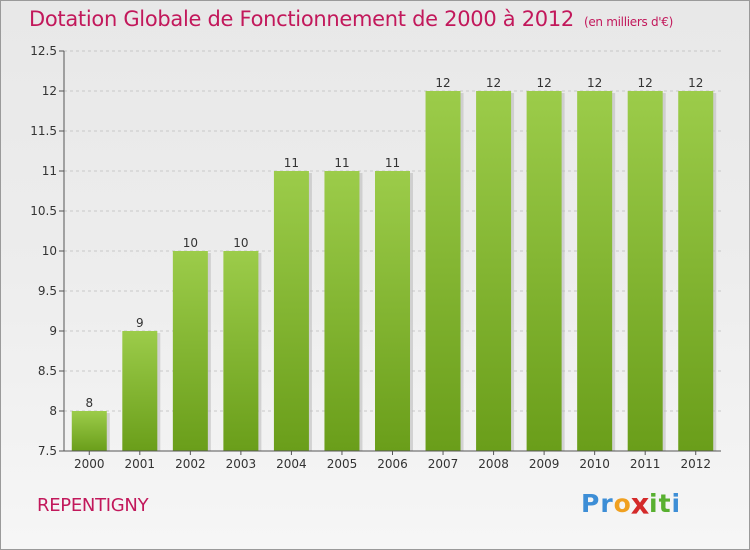  What do you see at coordinates (544, 464) in the screenshot?
I see `x-tick-label: 2009` at bounding box center [544, 464].